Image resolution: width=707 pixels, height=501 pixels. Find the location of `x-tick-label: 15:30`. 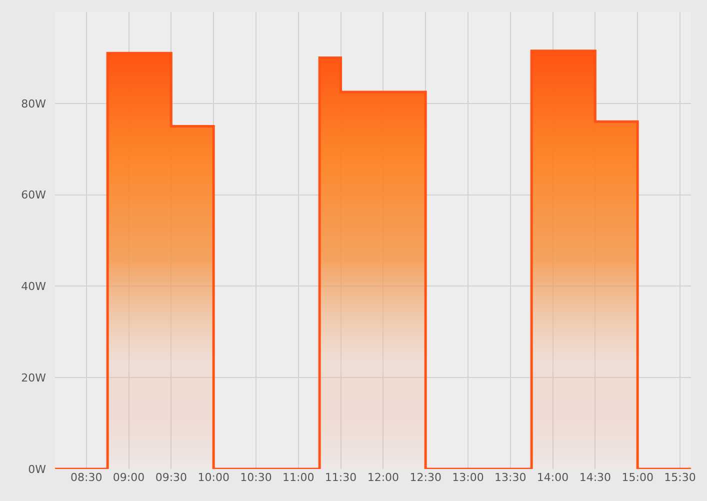

x-tick-label: 15:30 is located at coordinates (680, 477).